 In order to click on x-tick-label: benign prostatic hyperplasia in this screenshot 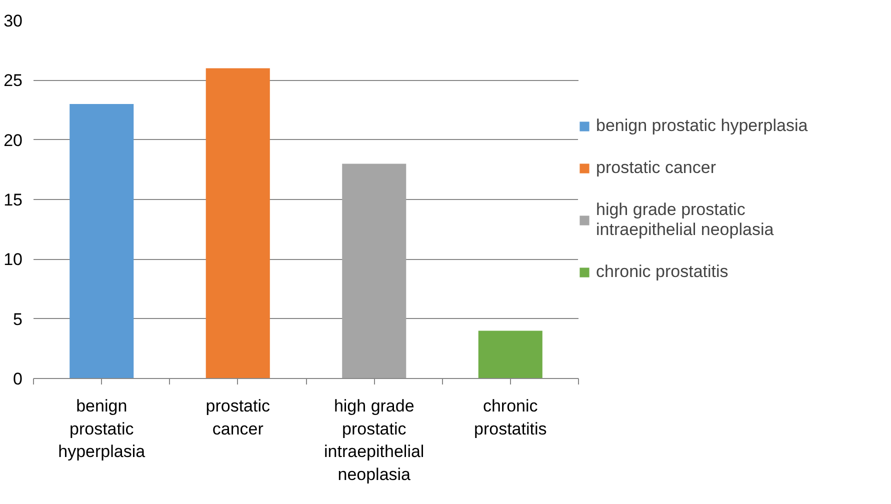, I will do `click(102, 429)`.